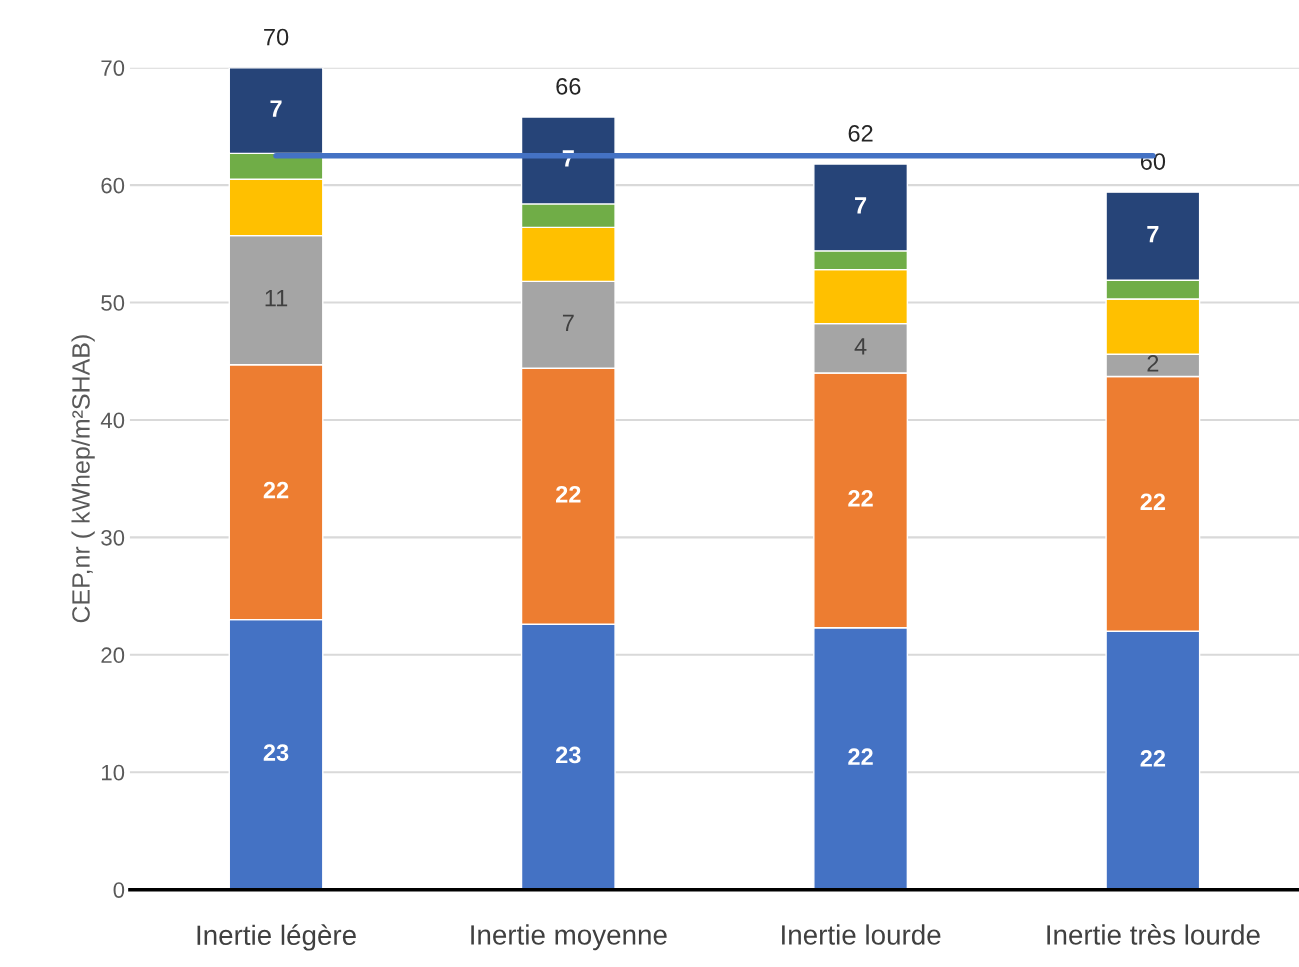  Describe the element at coordinates (276, 937) in the screenshot. I see `x-tick-label: Inertie légère` at that location.